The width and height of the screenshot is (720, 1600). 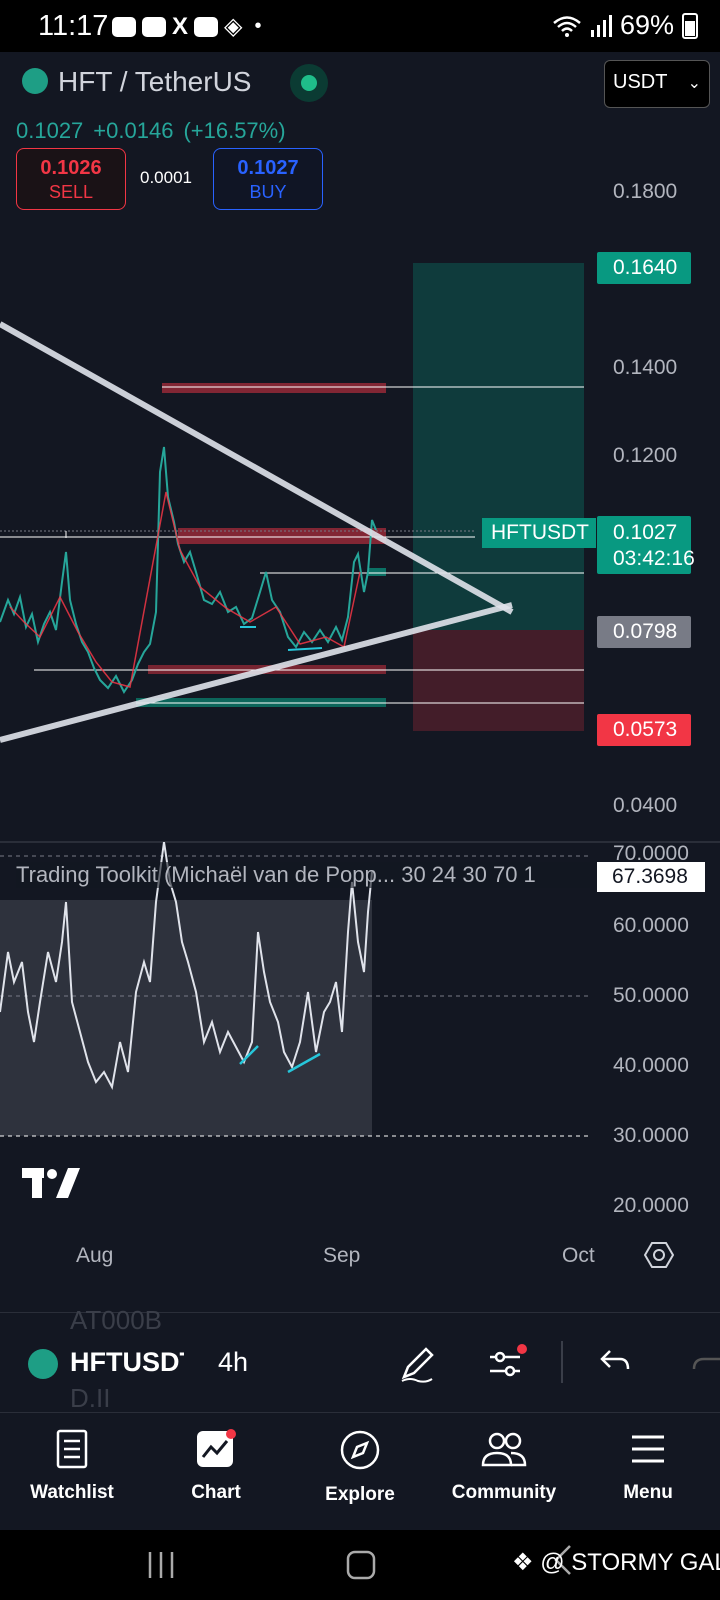 I want to click on symbol-price-tag: HFTUSDT, so click(x=539, y=533).